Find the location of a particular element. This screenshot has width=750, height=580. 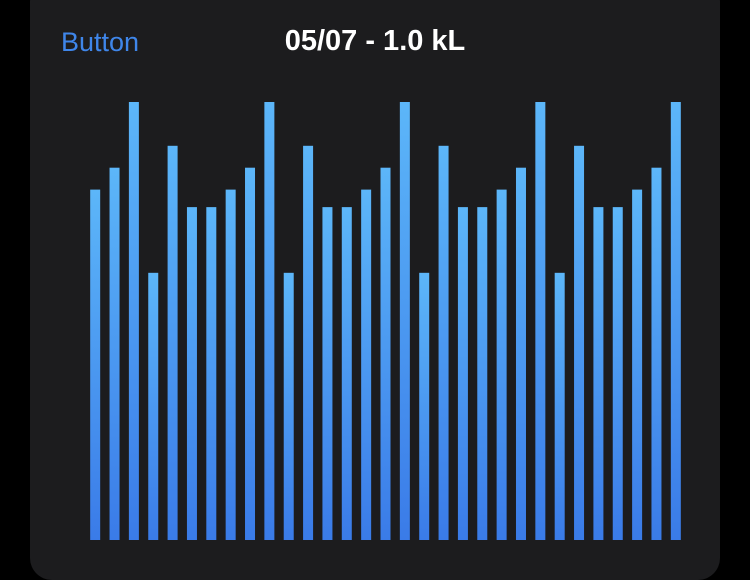

button: Button is located at coordinates (100, 42).